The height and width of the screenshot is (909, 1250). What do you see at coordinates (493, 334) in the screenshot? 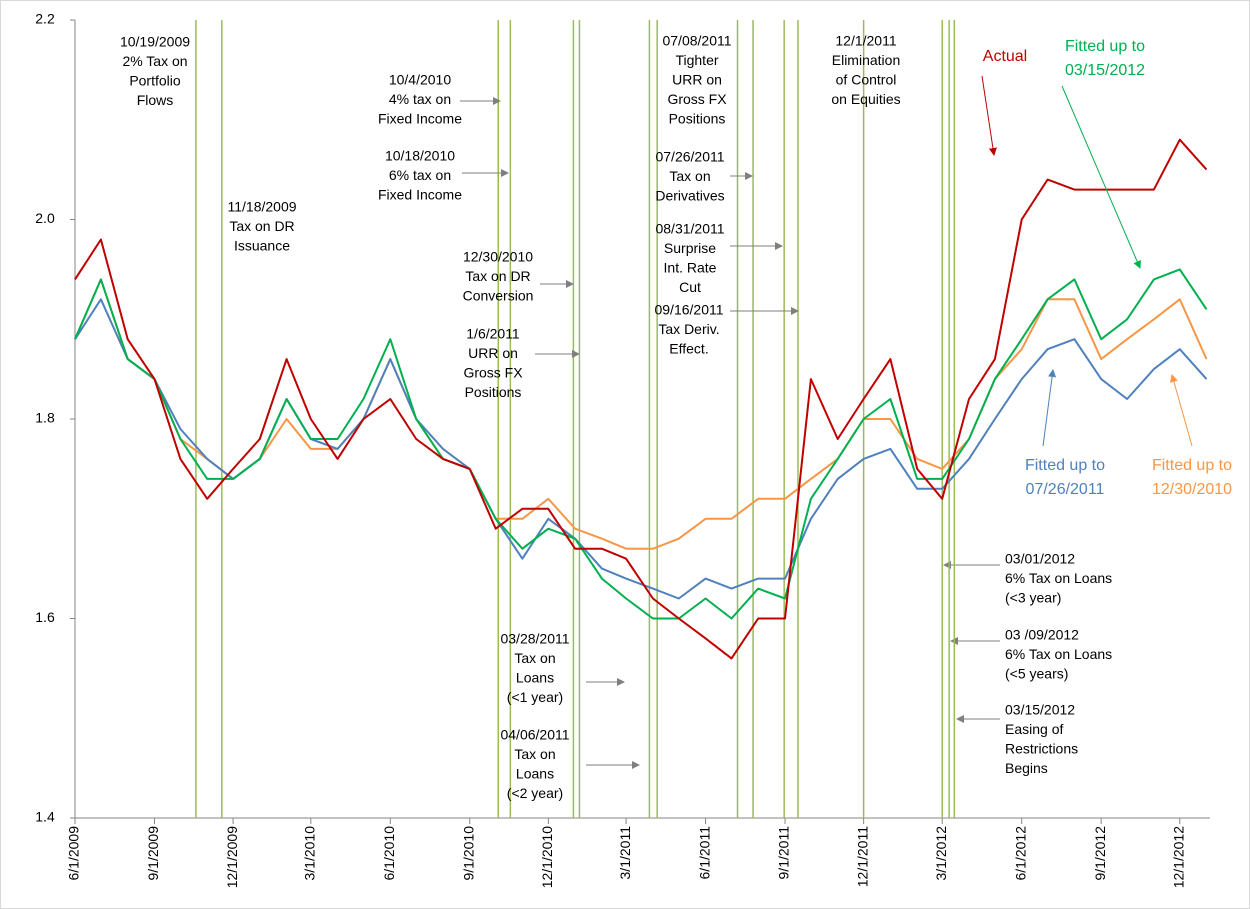
I see `event-label: 1/6/2011` at bounding box center [493, 334].